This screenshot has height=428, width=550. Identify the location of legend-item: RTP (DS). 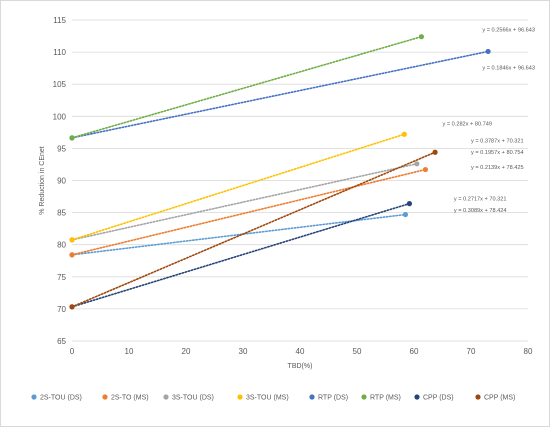
(328, 398).